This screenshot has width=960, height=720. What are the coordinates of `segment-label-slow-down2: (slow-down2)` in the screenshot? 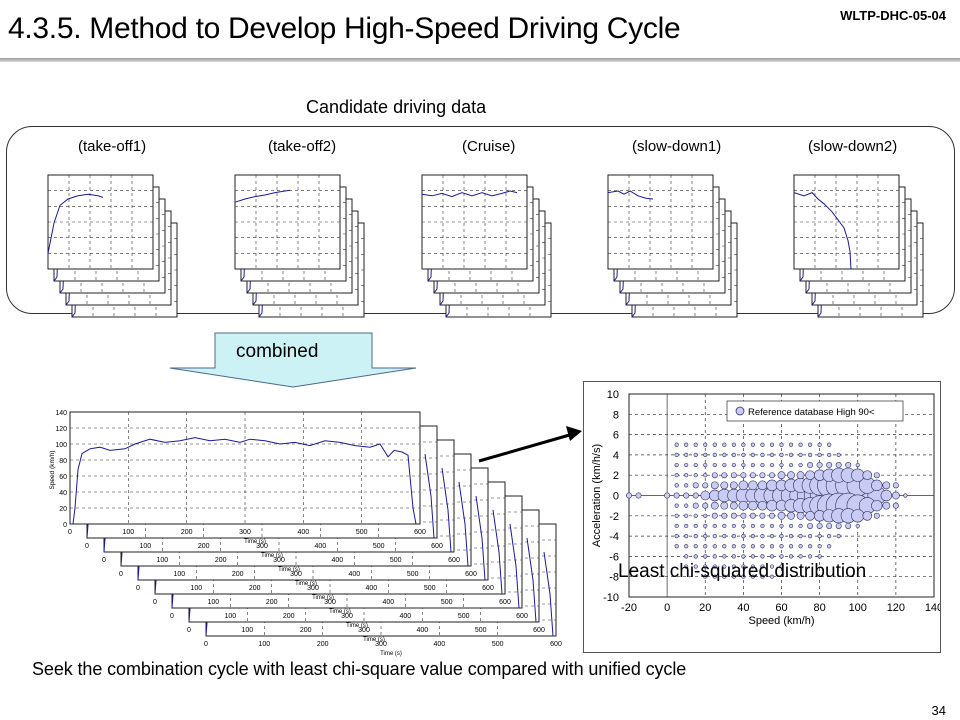 It's located at (853, 146).